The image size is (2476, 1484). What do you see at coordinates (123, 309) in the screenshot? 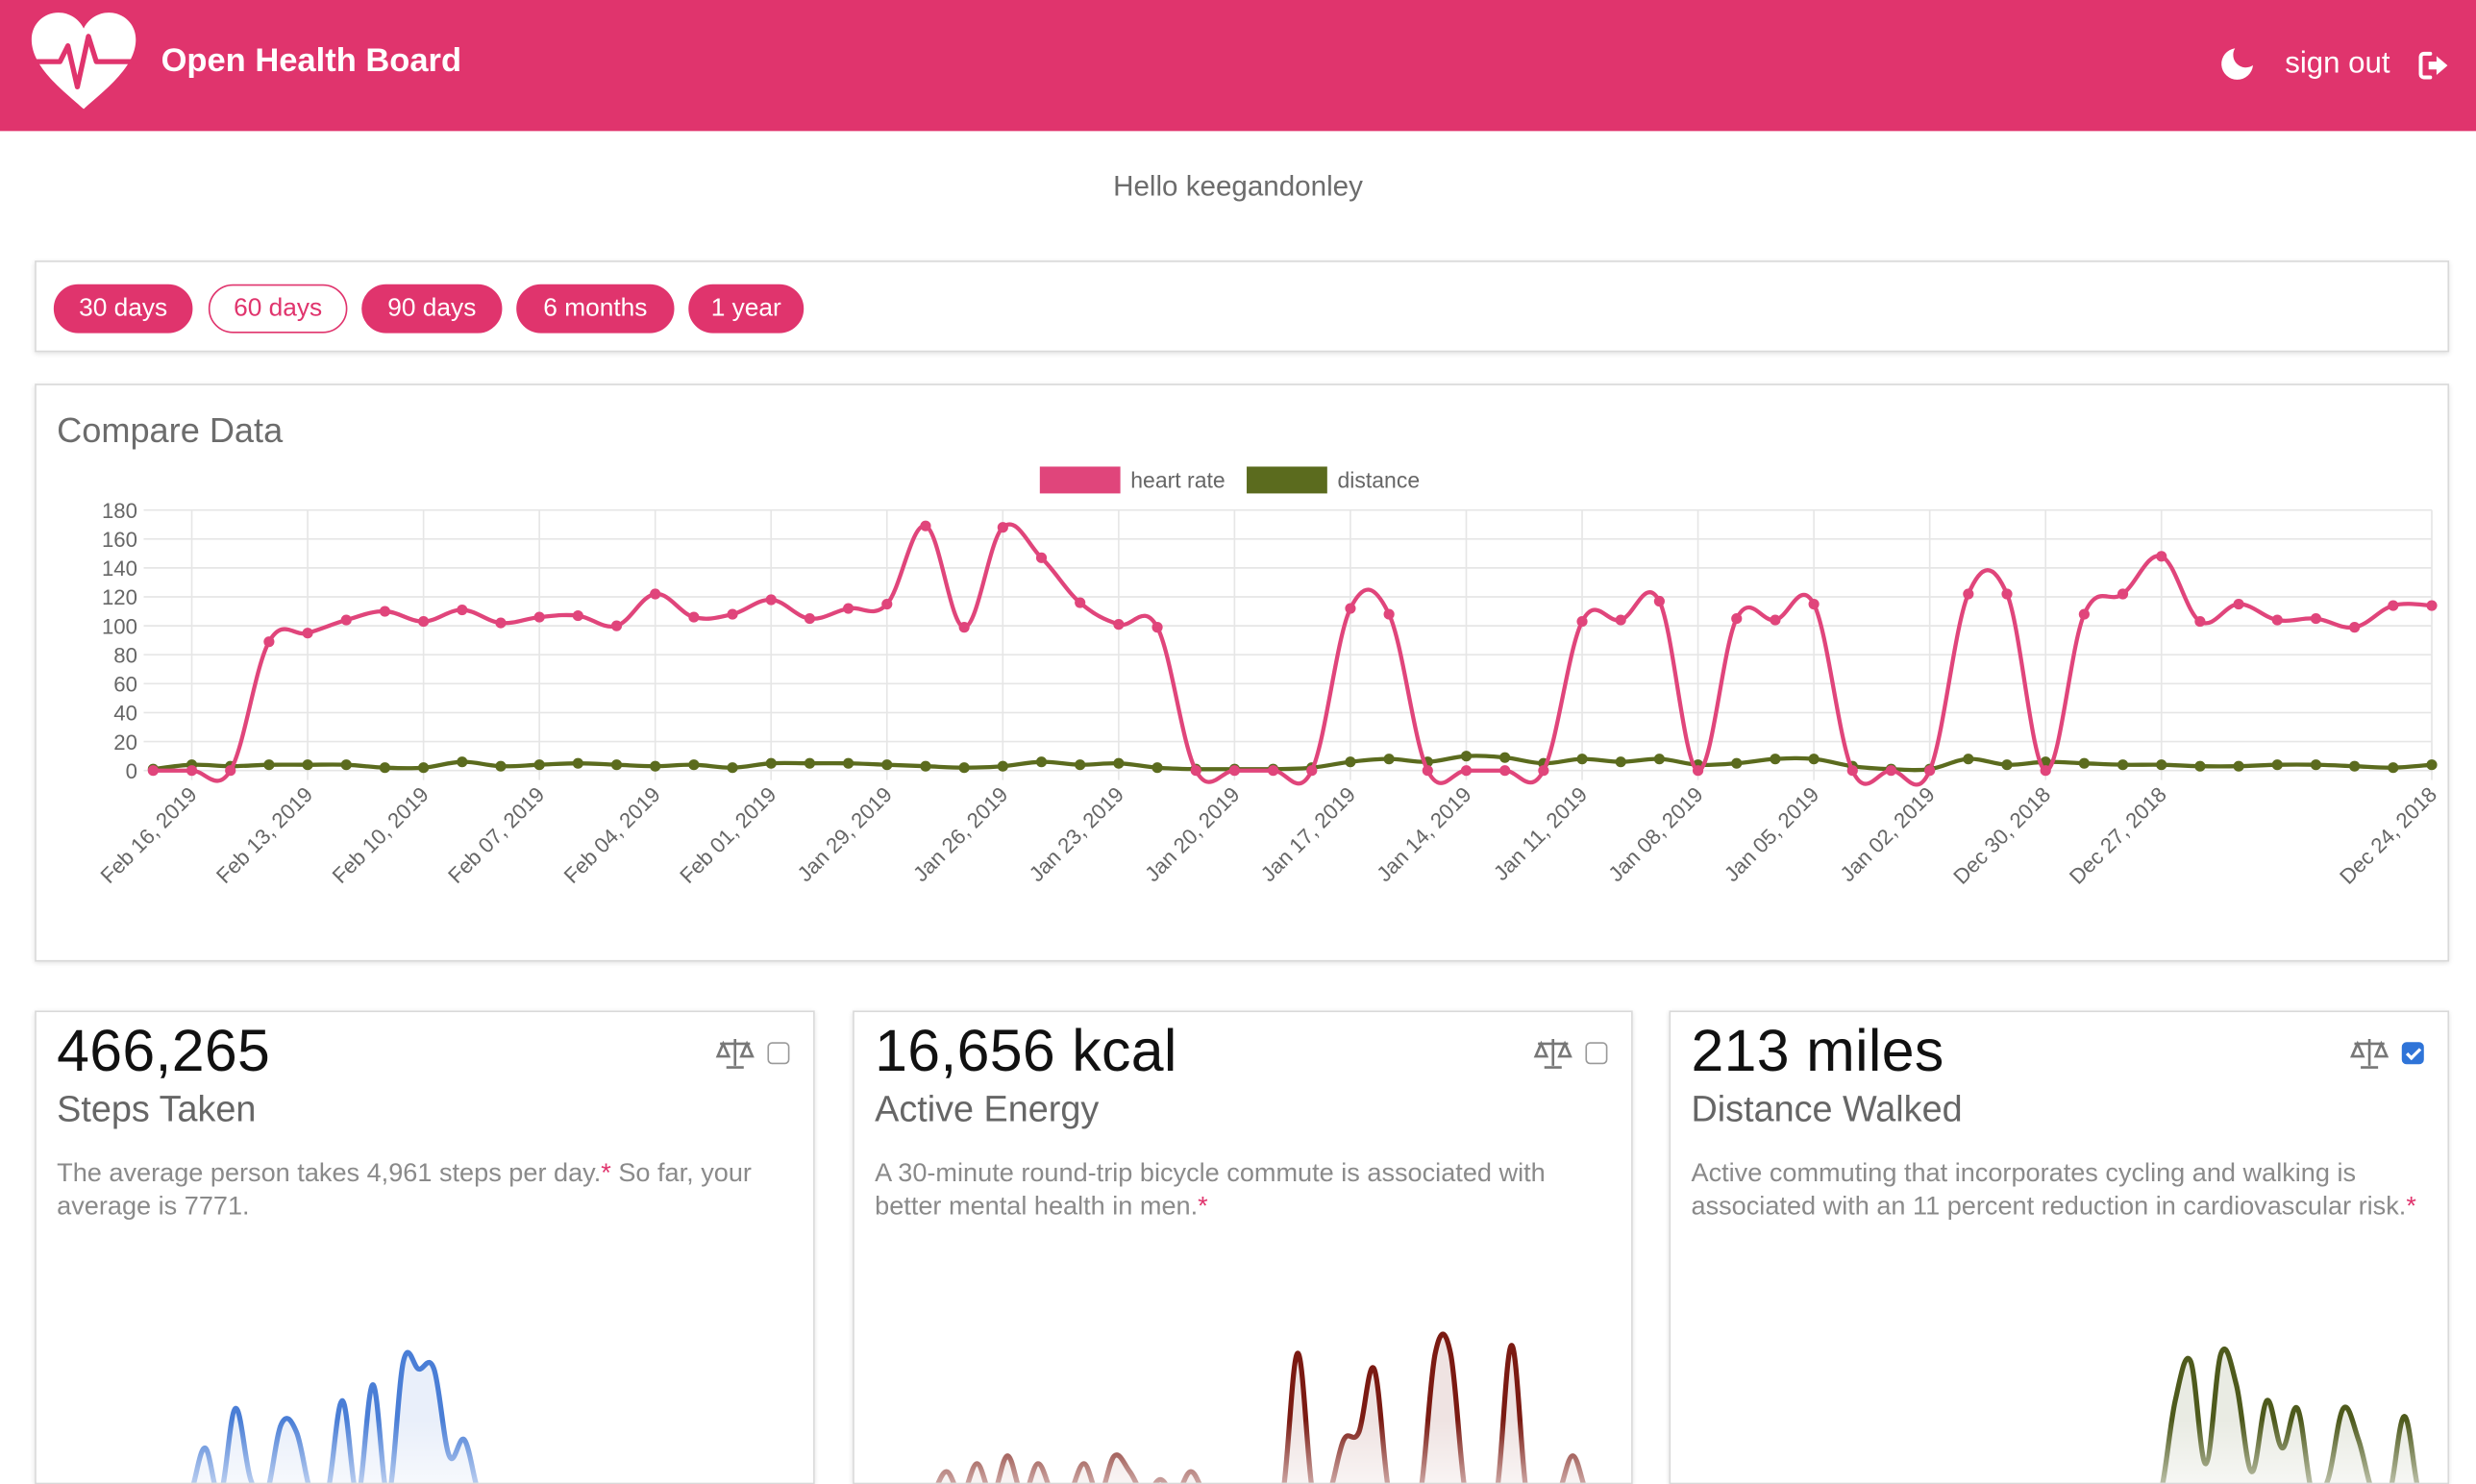
I see `range-30-days-button: 30 days` at bounding box center [123, 309].